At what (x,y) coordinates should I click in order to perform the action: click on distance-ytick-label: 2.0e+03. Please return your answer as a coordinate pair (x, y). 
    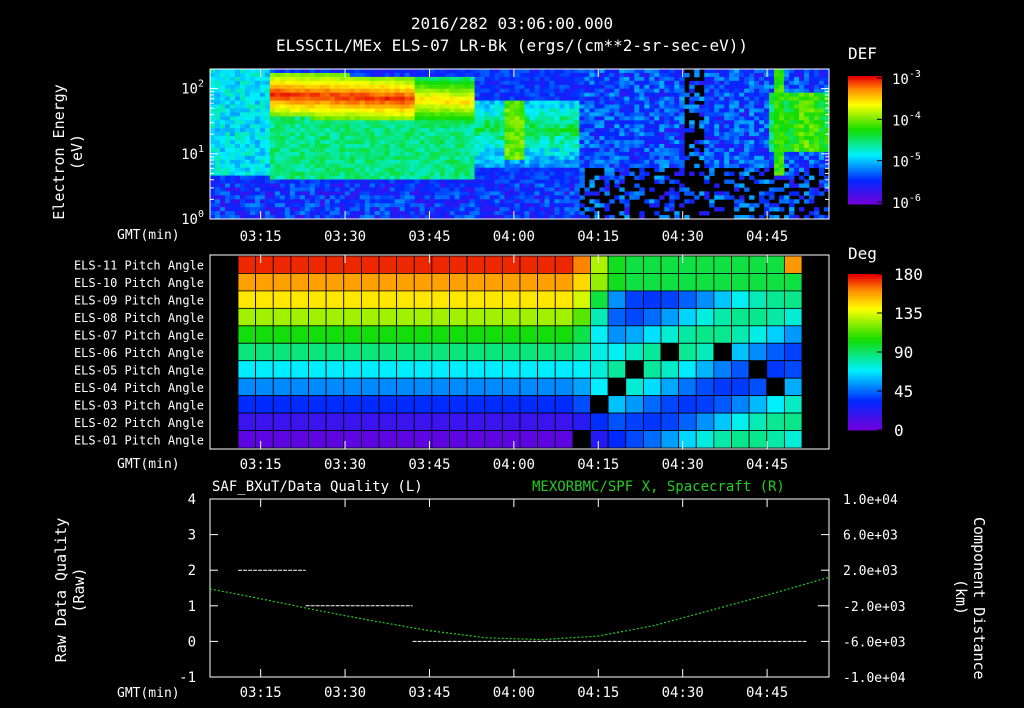
    Looking at the image, I should click on (870, 571).